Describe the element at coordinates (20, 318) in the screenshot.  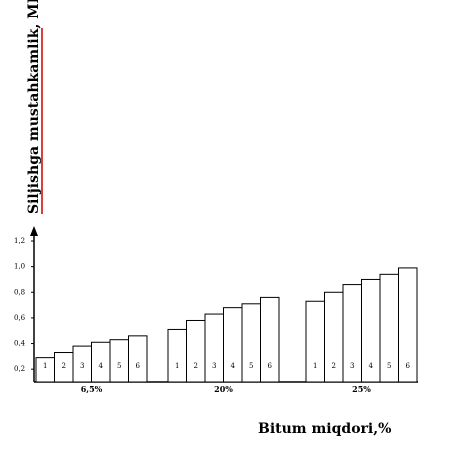
I see `y-tick-label: 0,6` at that location.